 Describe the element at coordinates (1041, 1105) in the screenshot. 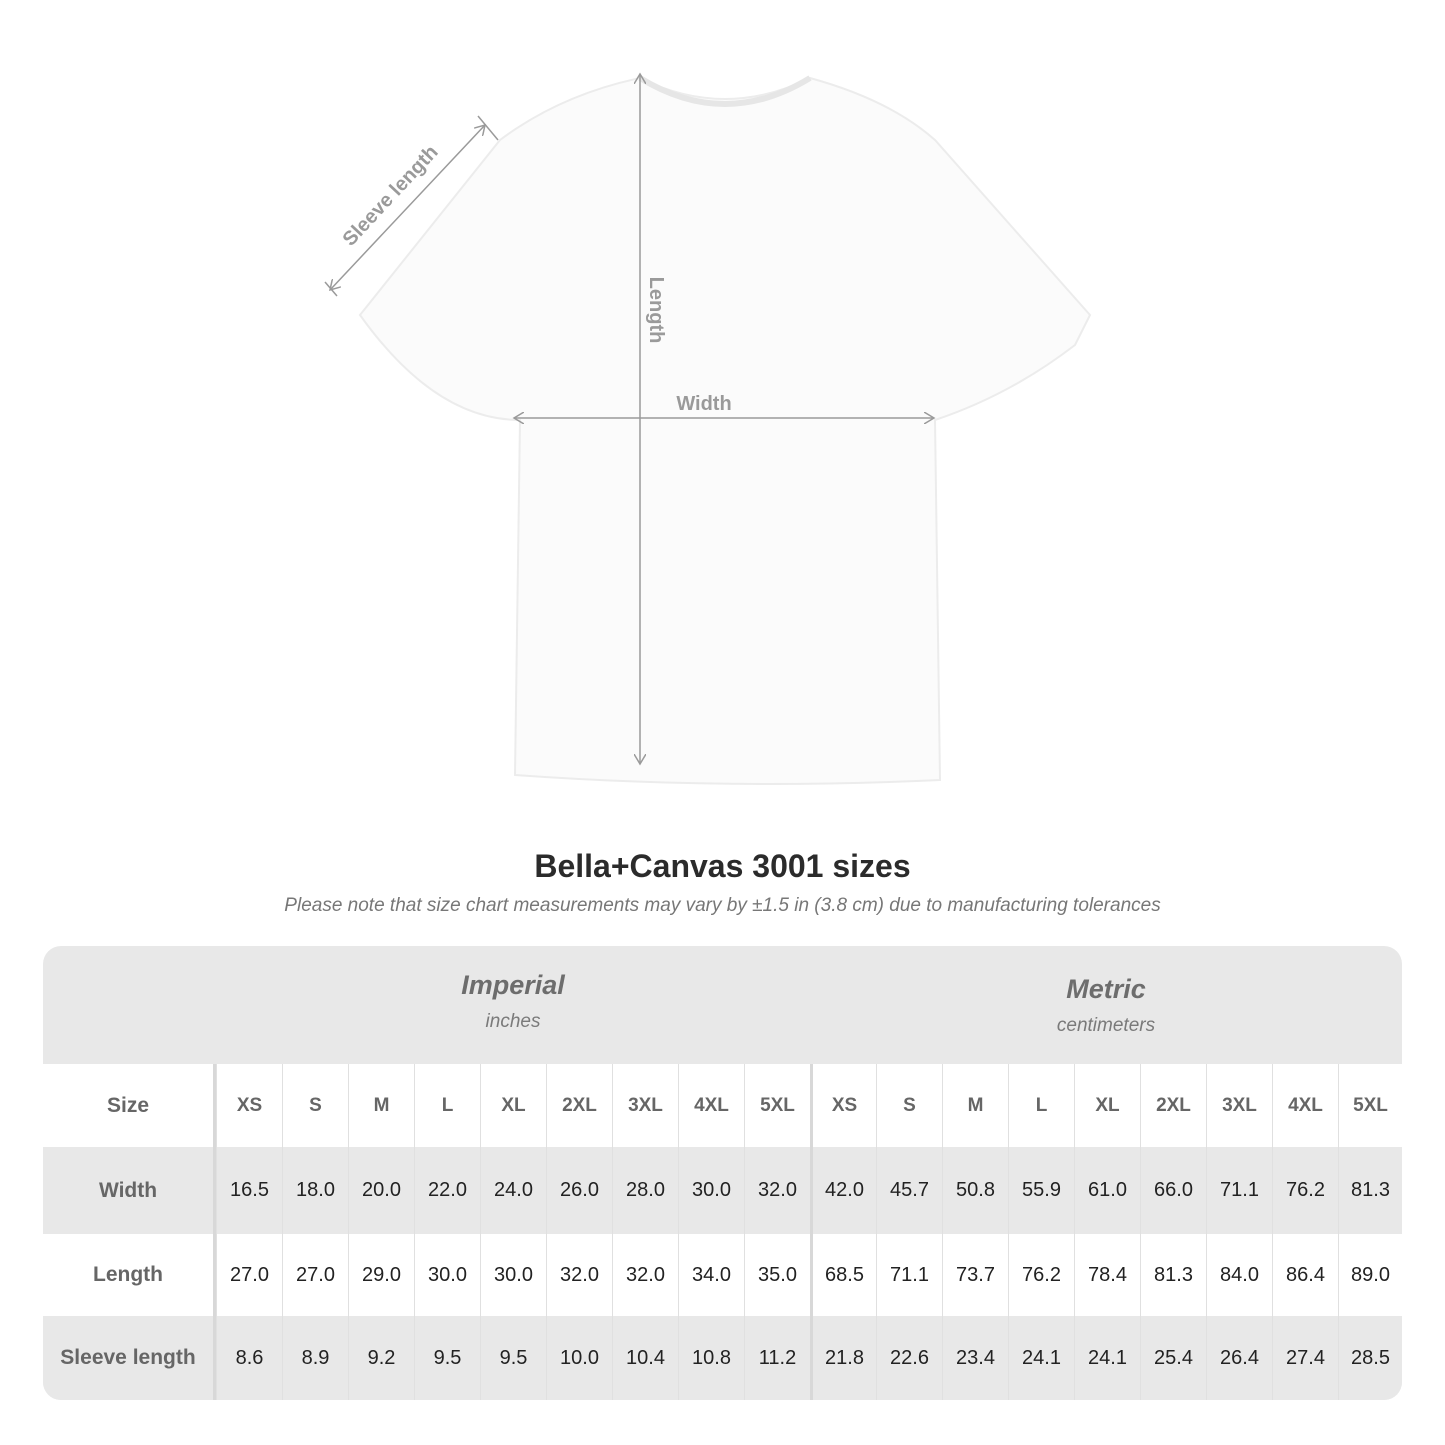

I see `metric-size-header: L` at that location.